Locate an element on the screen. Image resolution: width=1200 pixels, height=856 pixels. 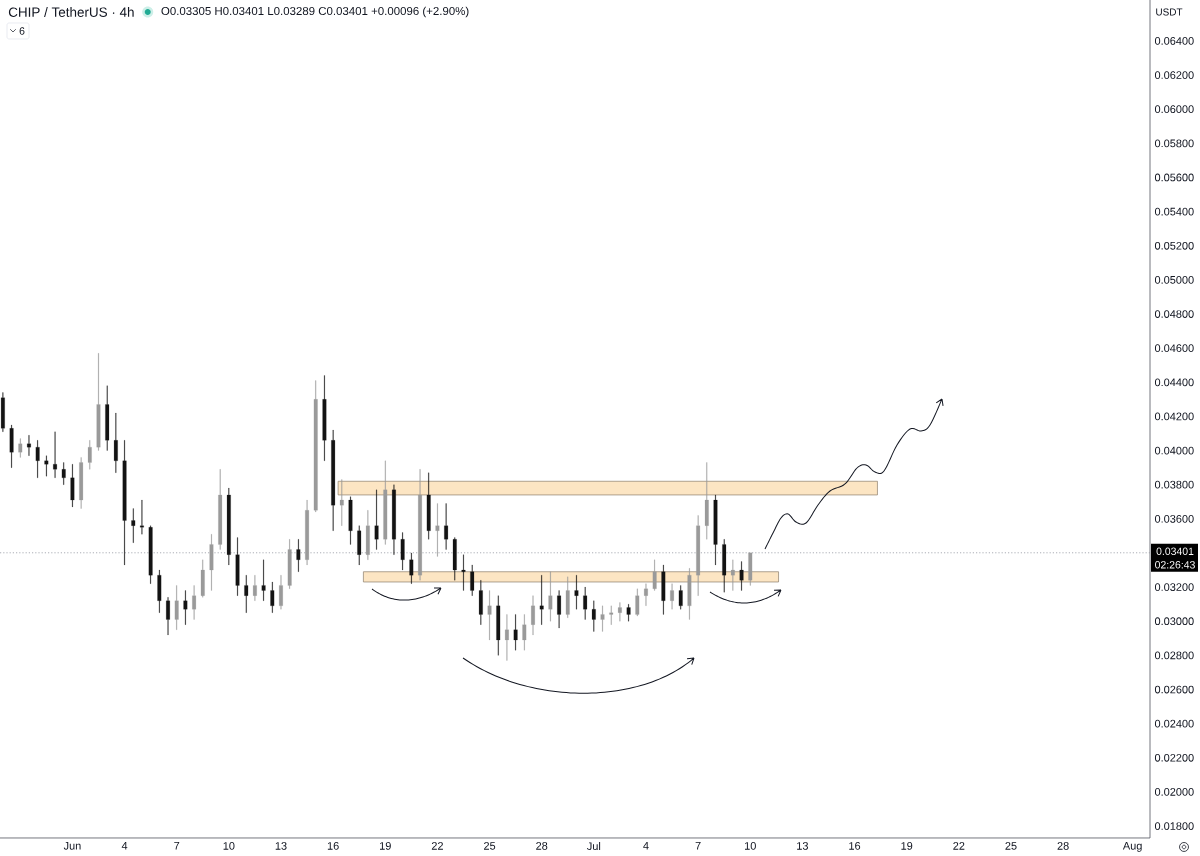
y-tick-label: 0.02600 is located at coordinates (1174, 689).